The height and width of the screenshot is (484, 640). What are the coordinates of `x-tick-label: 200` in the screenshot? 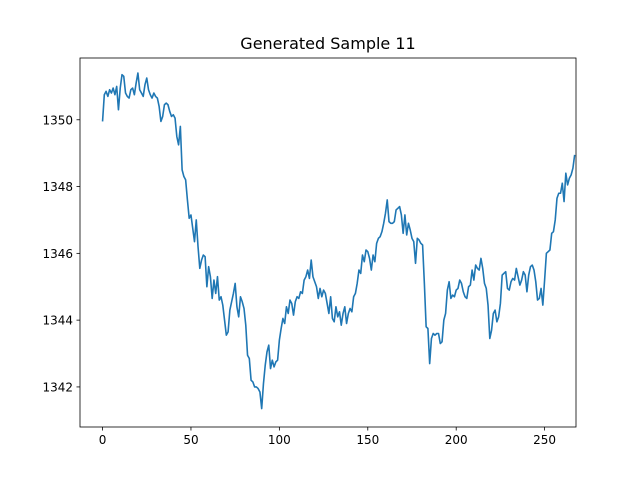 It's located at (456, 440).